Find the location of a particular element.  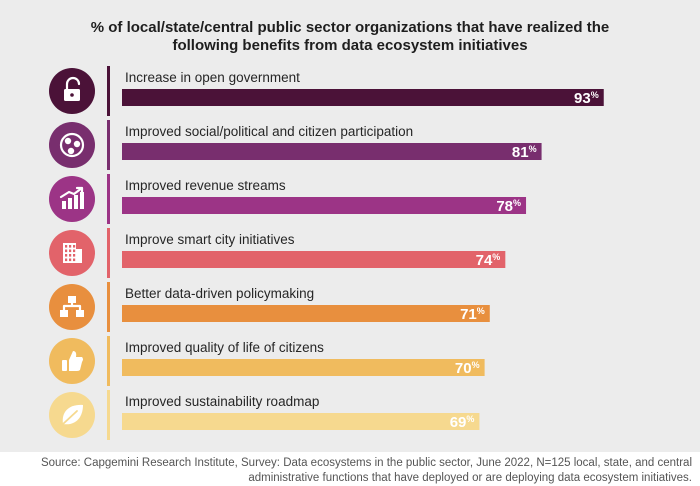

category-label: Increase in open government is located at coordinates (212, 77).